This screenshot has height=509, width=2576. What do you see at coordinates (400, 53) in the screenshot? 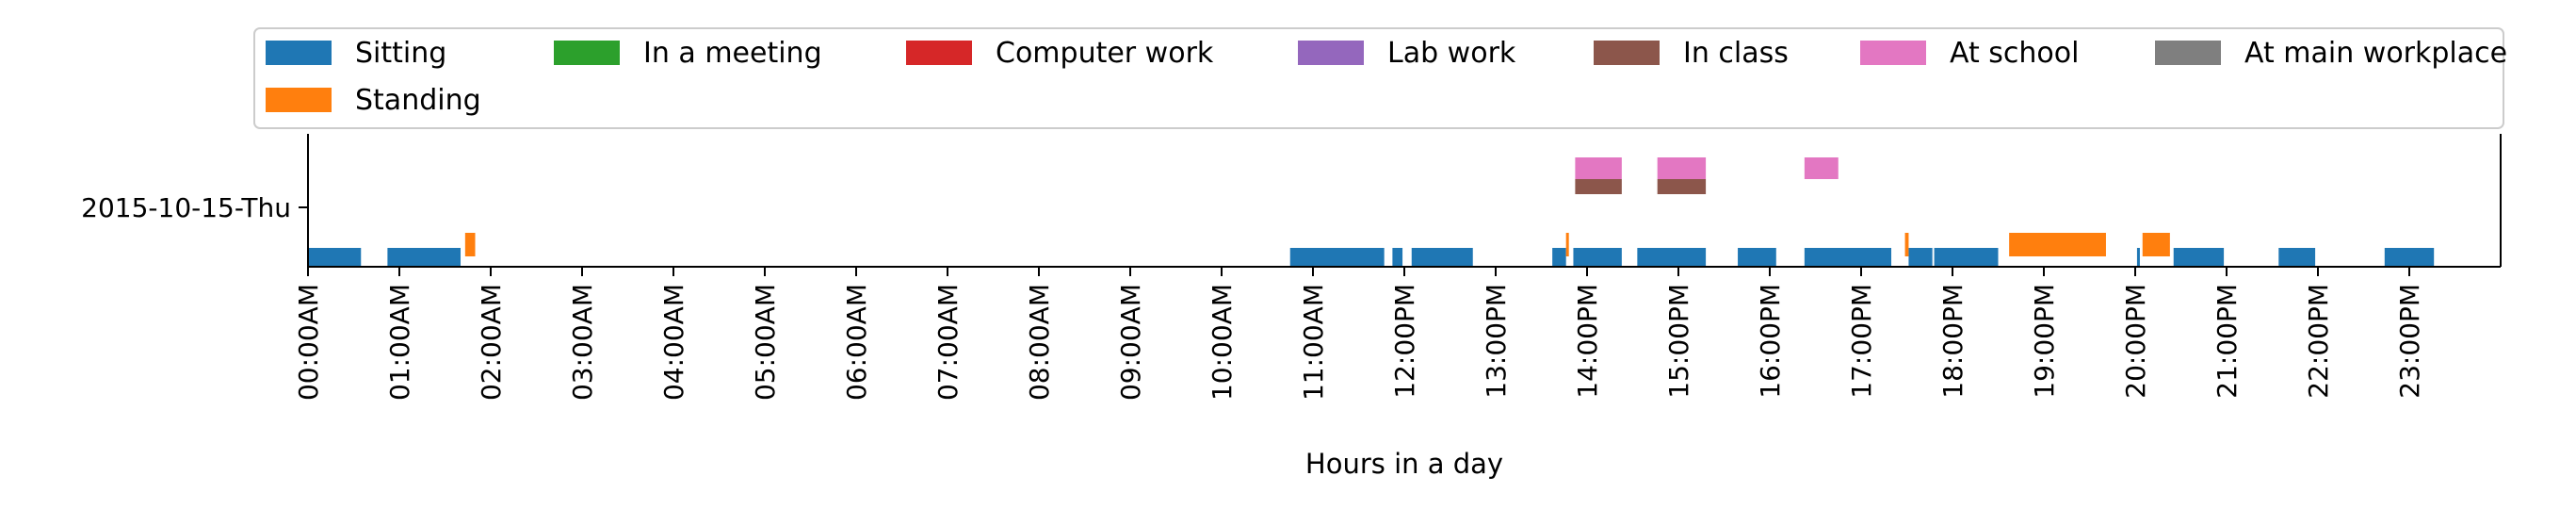
I see `legend-label-sitting: Sitting` at bounding box center [400, 53].